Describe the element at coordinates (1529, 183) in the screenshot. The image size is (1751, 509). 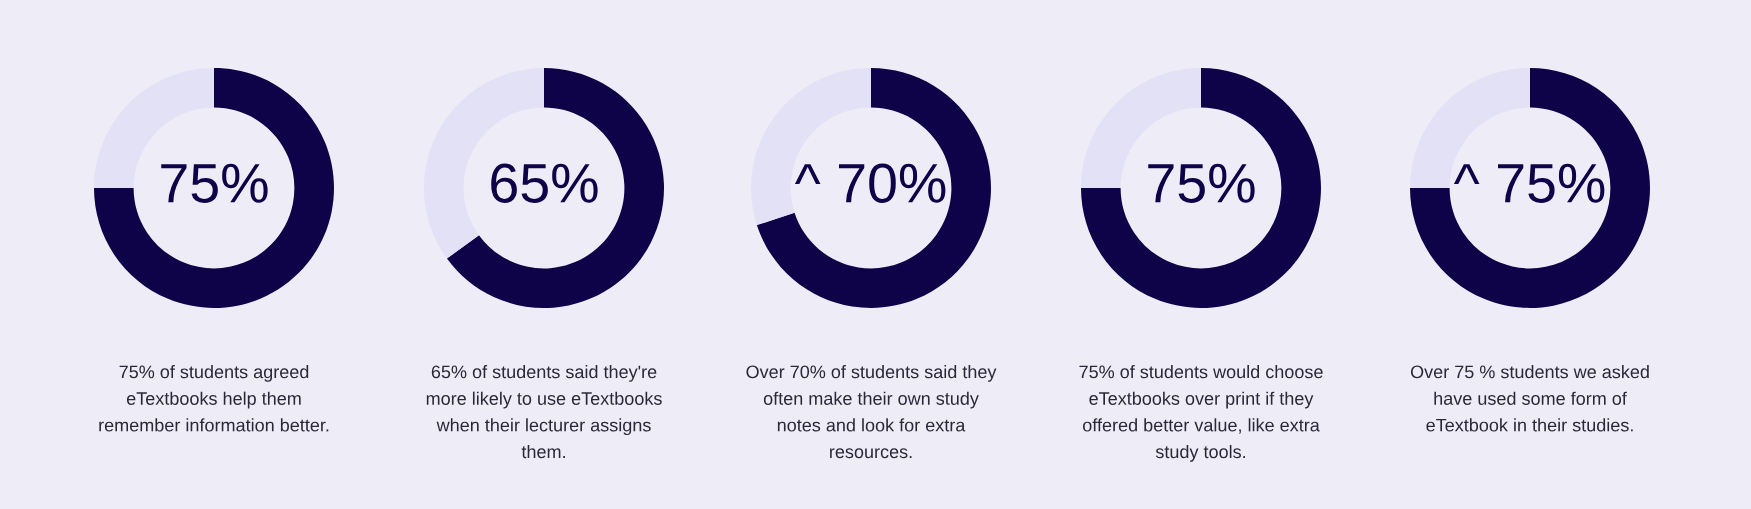
I see `data-label: ^ 75%` at that location.